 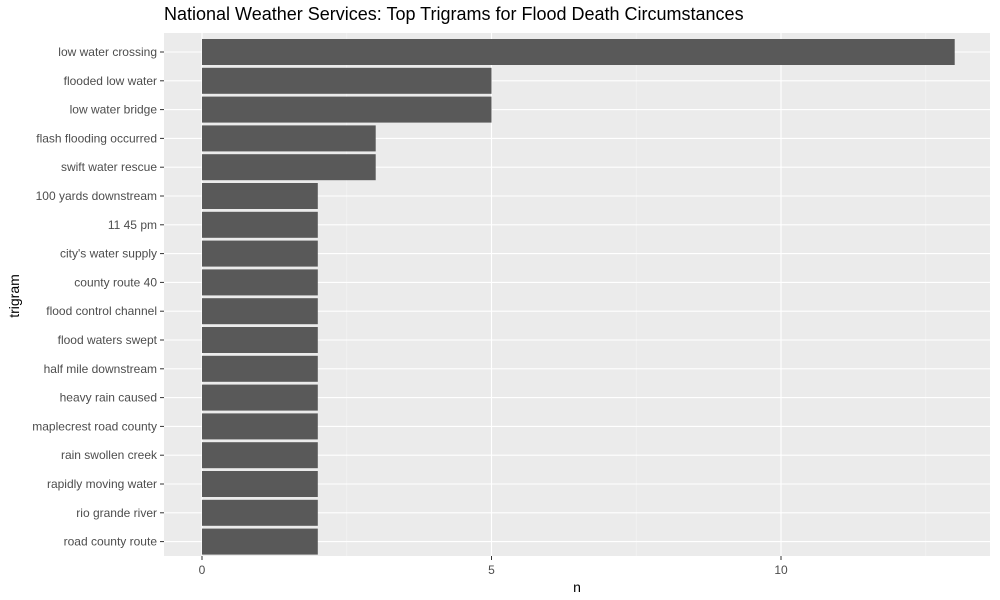 What do you see at coordinates (96, 196) in the screenshot?
I see `y-tick-label: 100 yards downstream` at bounding box center [96, 196].